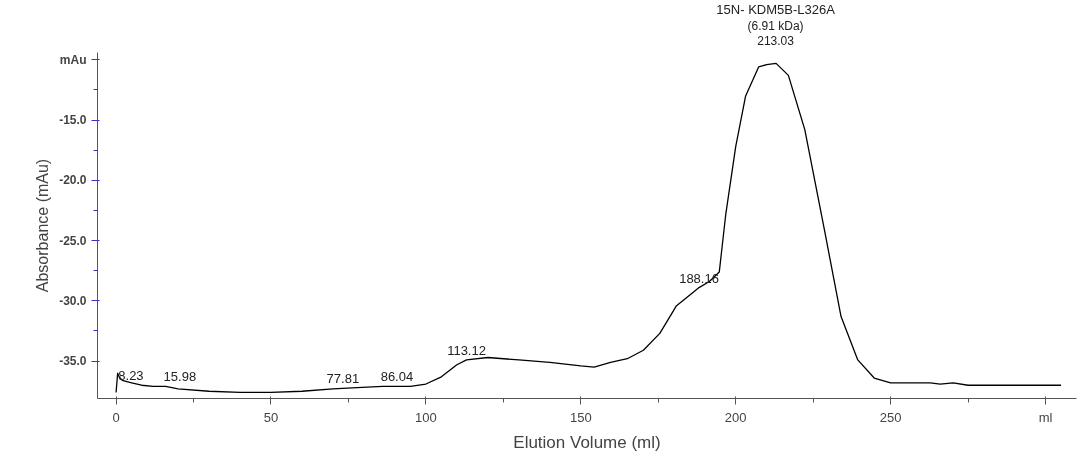 This screenshot has height=458, width=1091. Describe the element at coordinates (775, 10) in the screenshot. I see `text: 15N- KDM5B-L326A` at that location.